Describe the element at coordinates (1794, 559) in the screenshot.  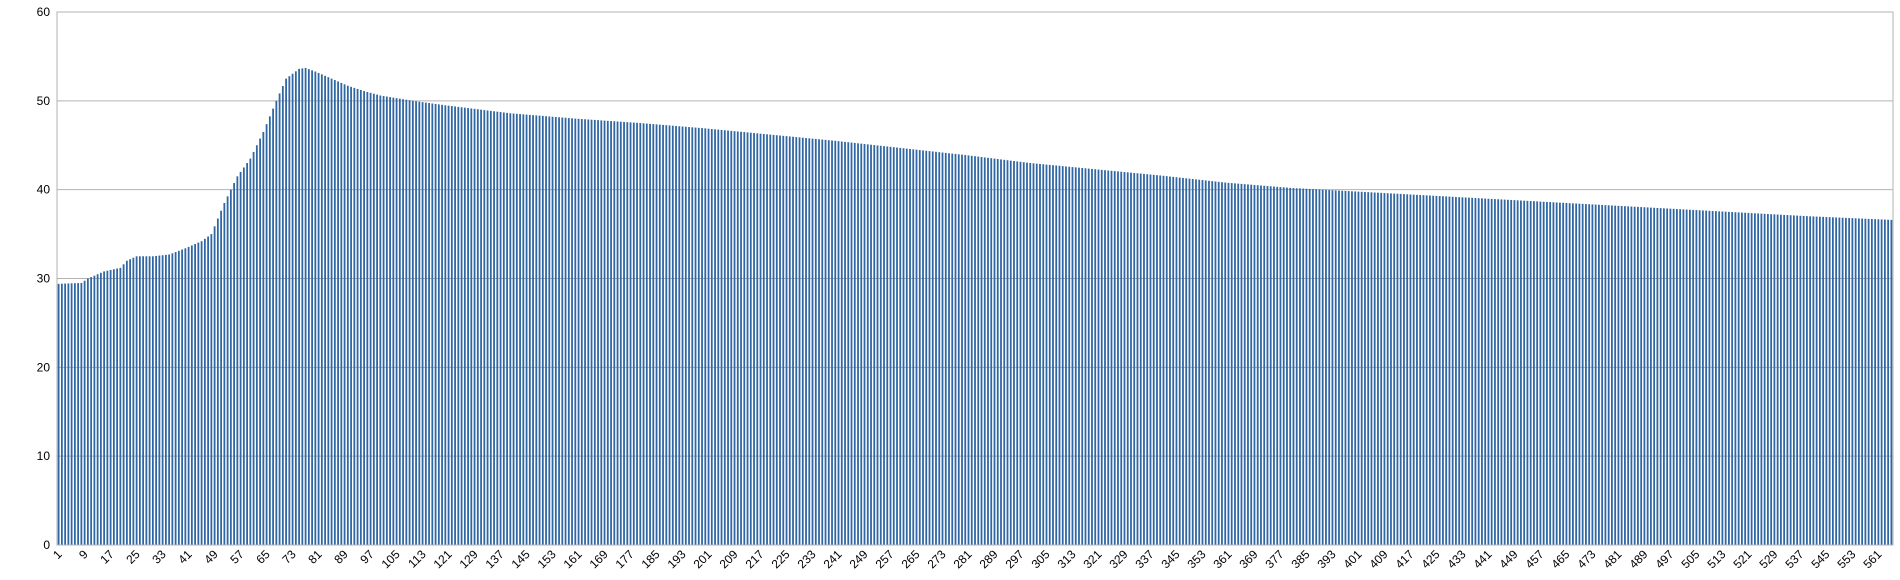
I see `x-tick-label: 537` at that location.